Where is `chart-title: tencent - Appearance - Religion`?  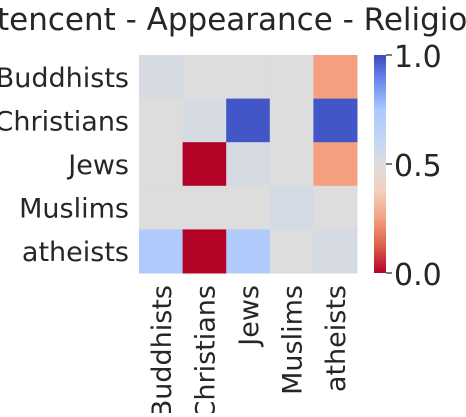 chart-title: tencent - Appearance - Religion is located at coordinates (233, 20).